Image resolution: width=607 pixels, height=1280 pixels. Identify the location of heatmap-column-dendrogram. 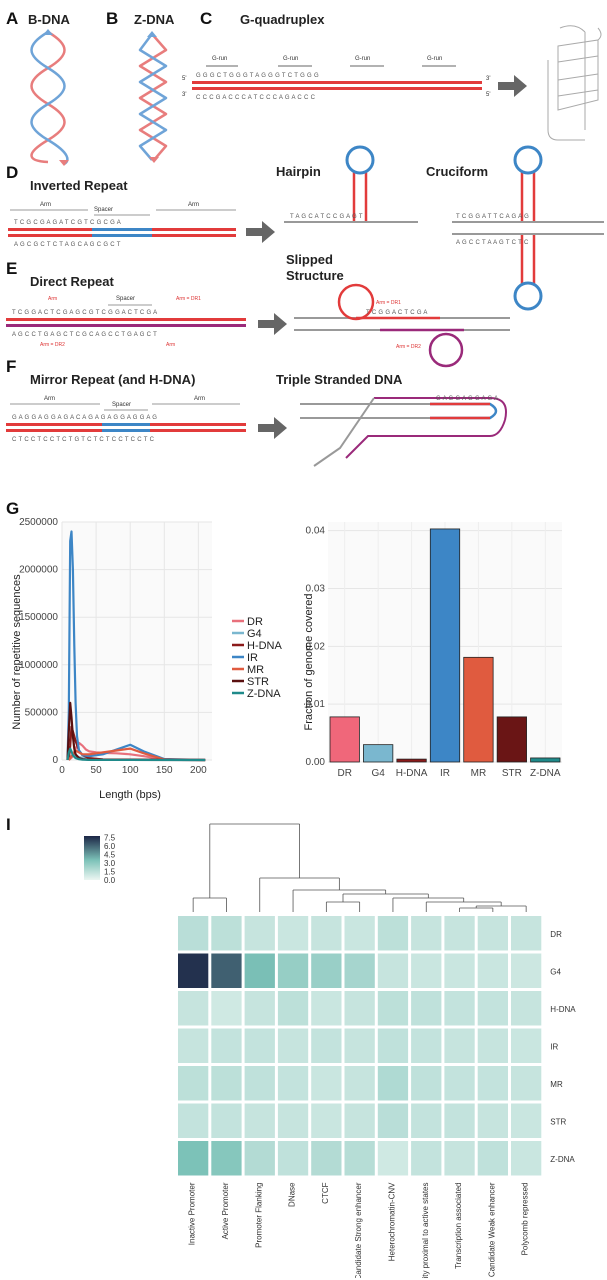
(359, 867).